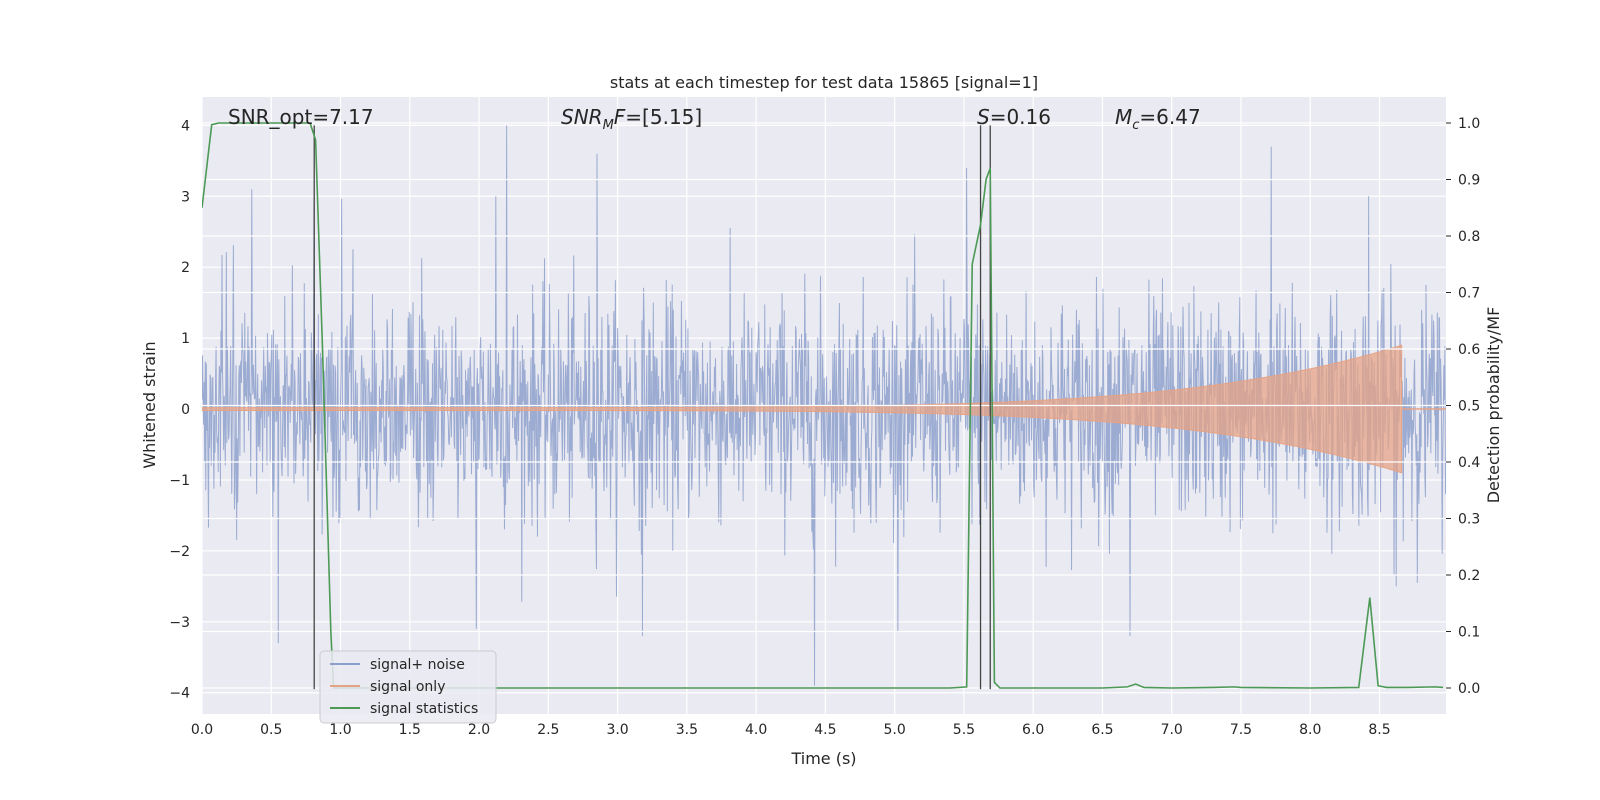  I want to click on right-y-tick-label: 0.3, so click(1469, 520).